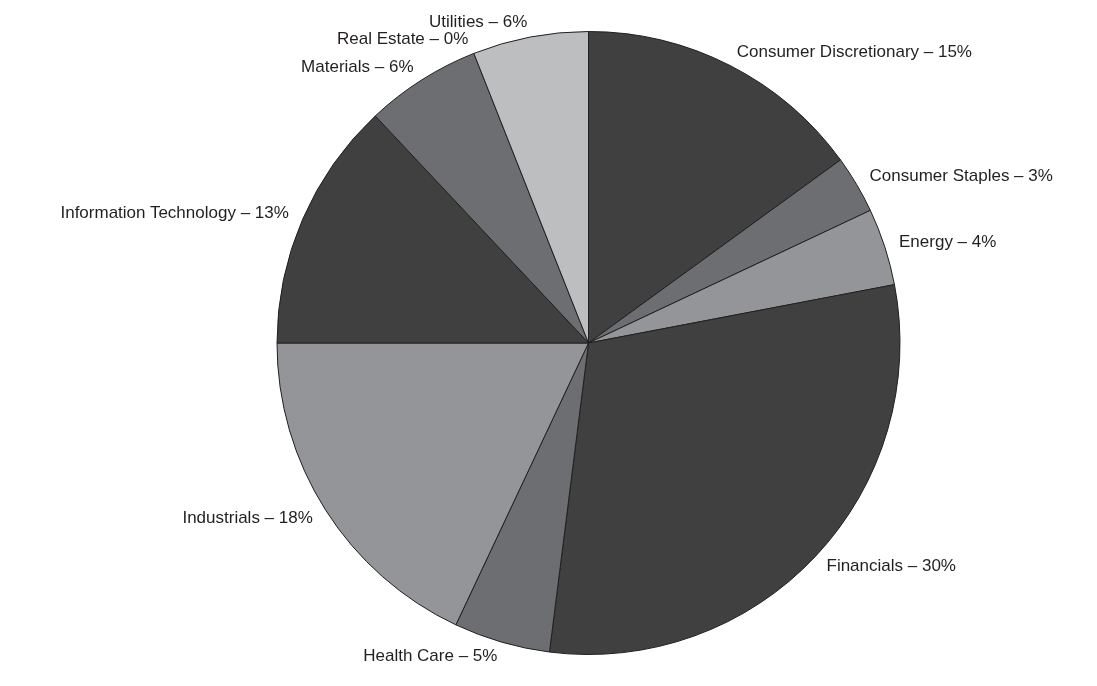 This screenshot has height=686, width=1097. Describe the element at coordinates (430, 656) in the screenshot. I see `slice-label: Health Care – 5%` at that location.